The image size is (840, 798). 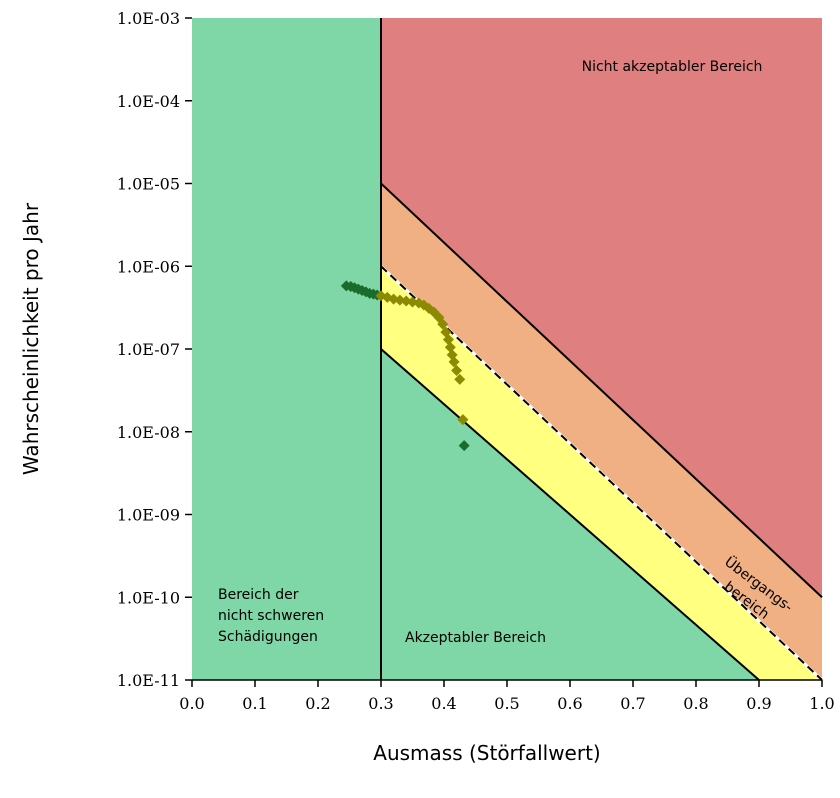 I want to click on x-tick-label: 0.9, so click(x=758, y=703).